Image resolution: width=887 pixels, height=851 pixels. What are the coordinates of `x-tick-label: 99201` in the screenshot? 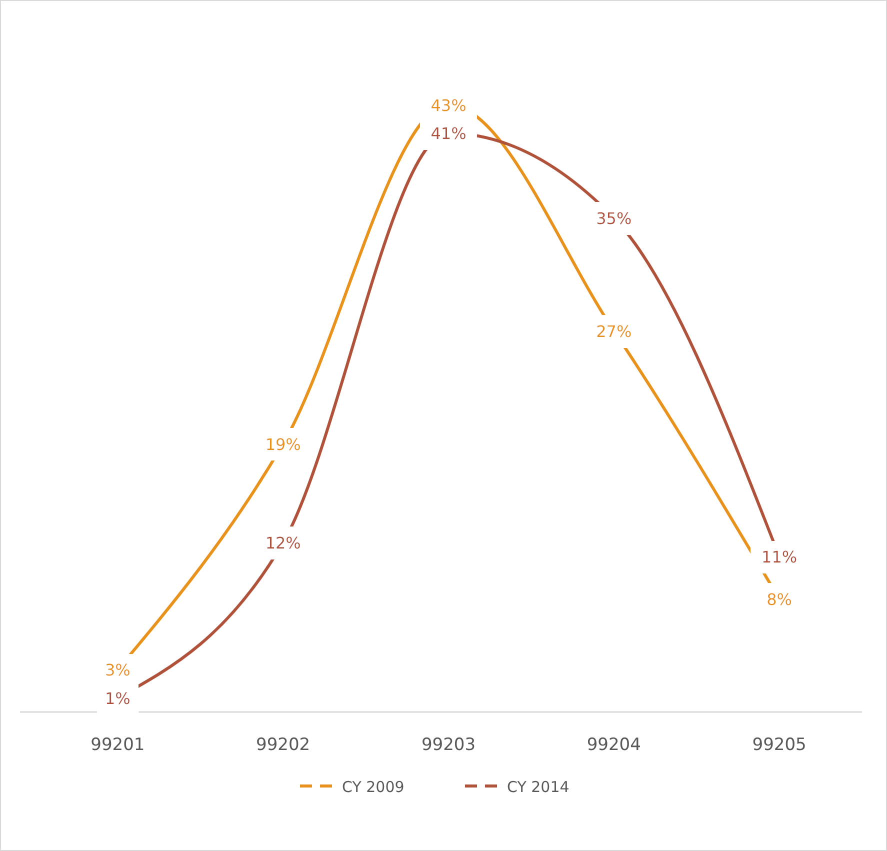 It's located at (117, 745).